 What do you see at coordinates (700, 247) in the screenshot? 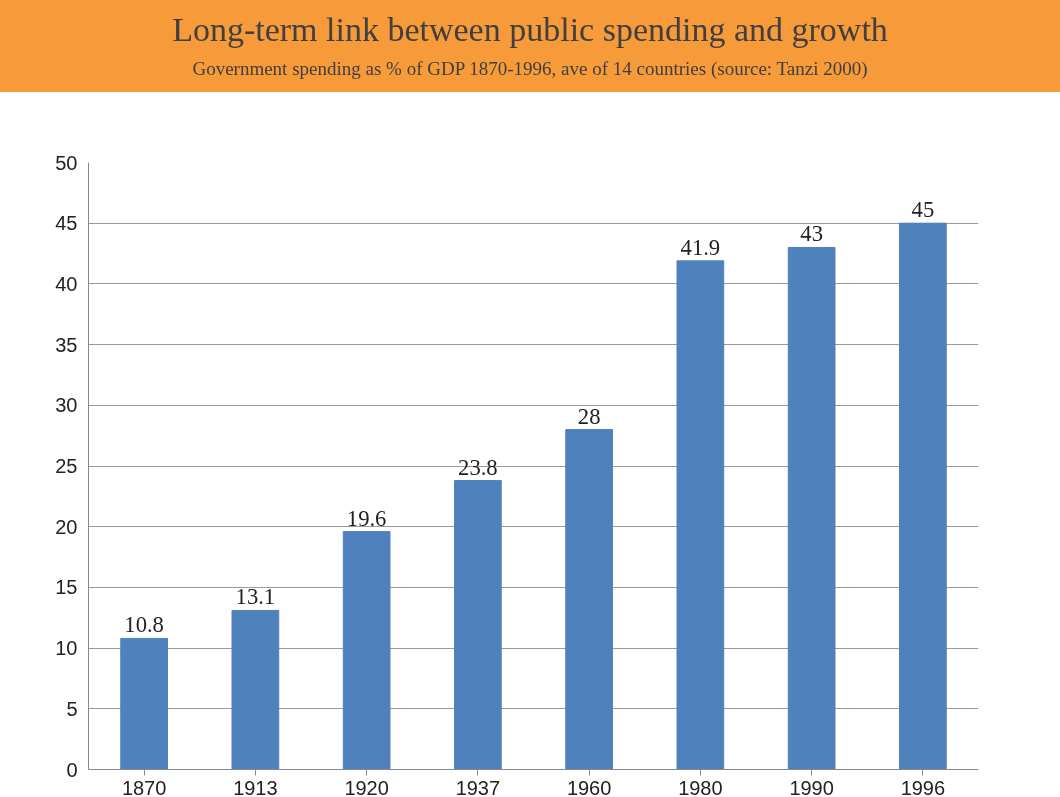
I see `data-label: 41.9` at bounding box center [700, 247].